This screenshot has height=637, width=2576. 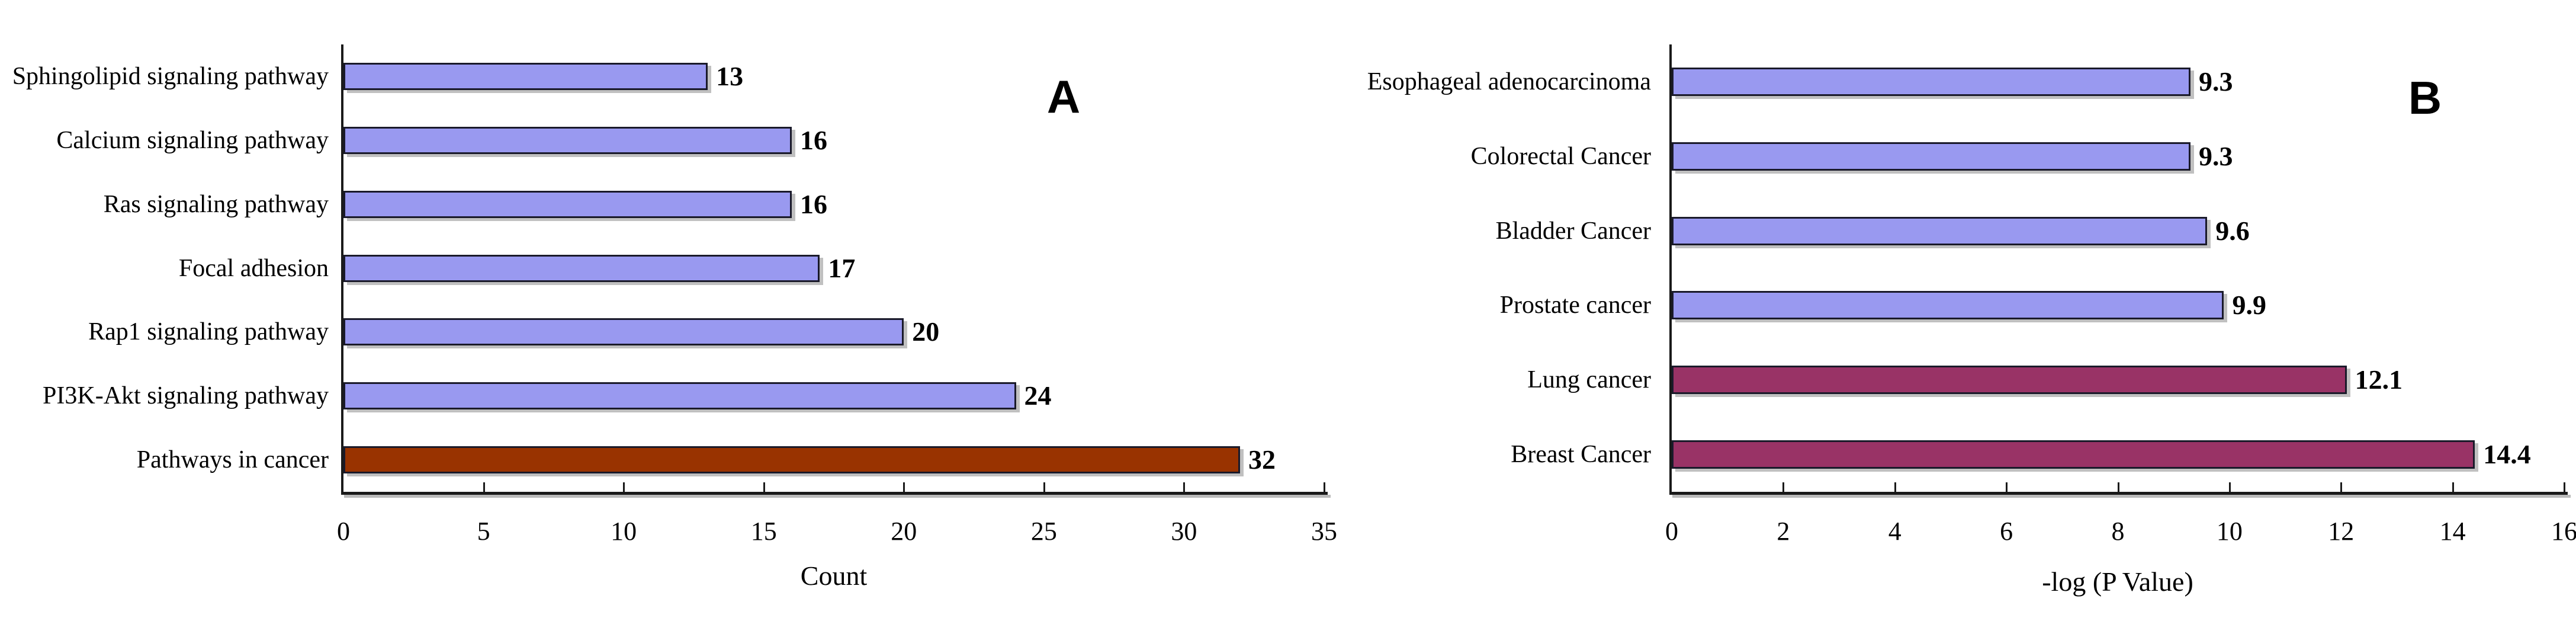 I want to click on bar-pathways-in-cancer, so click(x=792, y=460).